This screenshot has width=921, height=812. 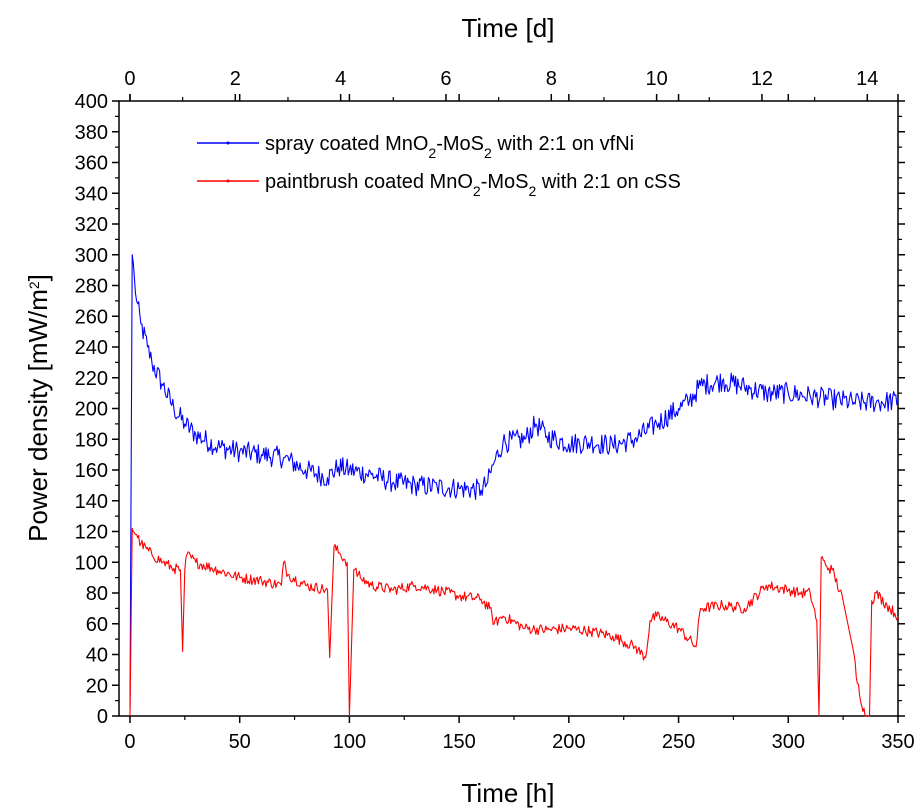 What do you see at coordinates (91, 225) in the screenshot?
I see `y-tick-label: 320` at bounding box center [91, 225].